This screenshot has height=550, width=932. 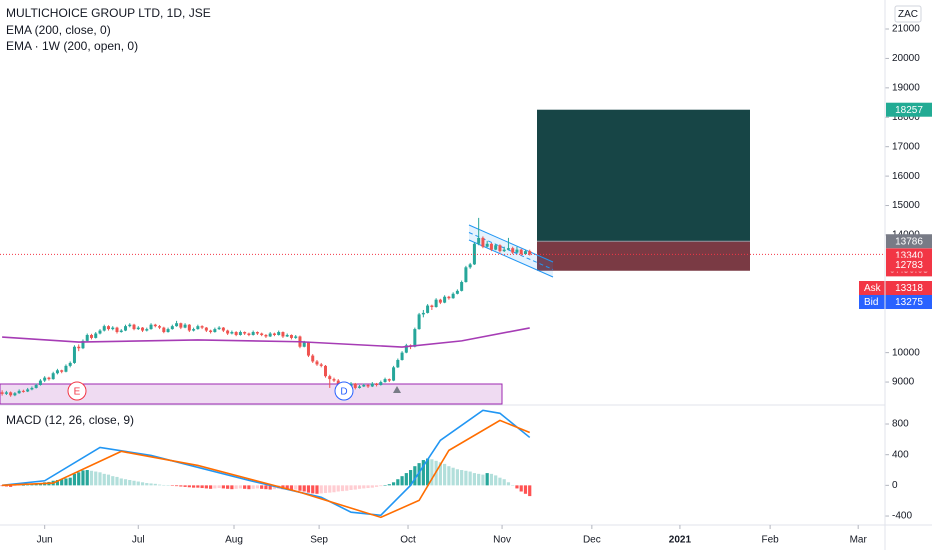 I want to click on stop-label: 12783, so click(x=909, y=265).